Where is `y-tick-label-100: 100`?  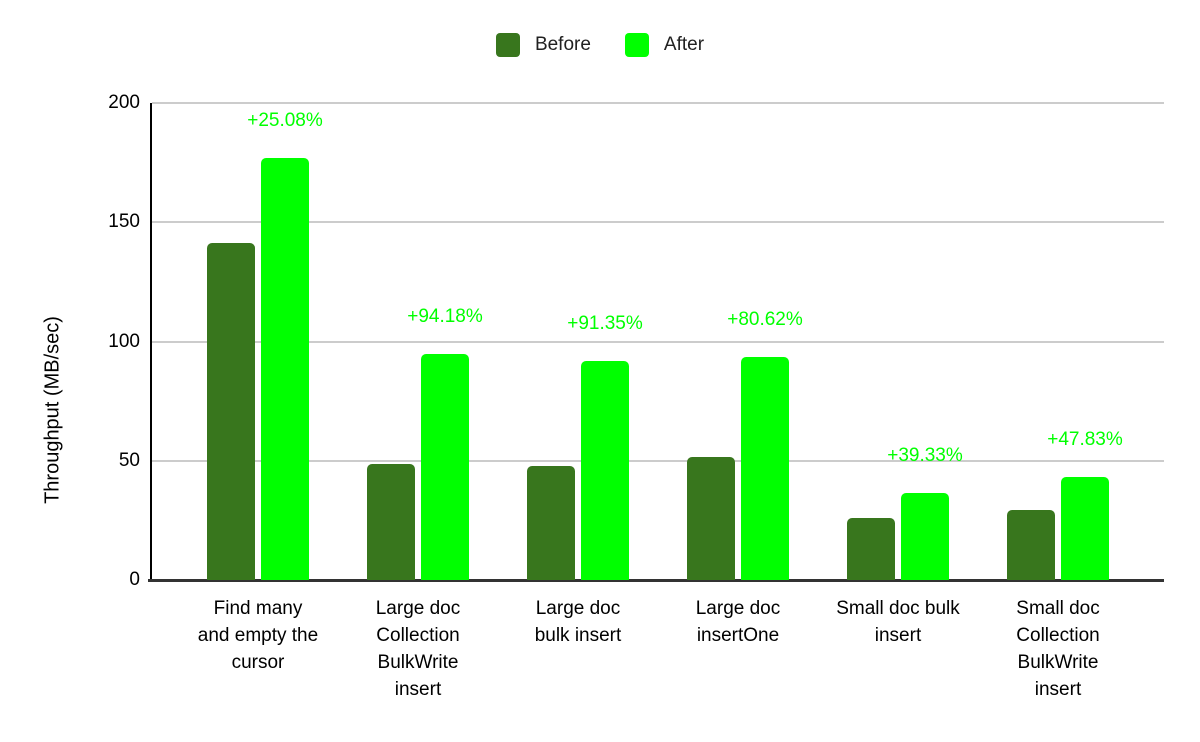 y-tick-label-100: 100 is located at coordinates (124, 341).